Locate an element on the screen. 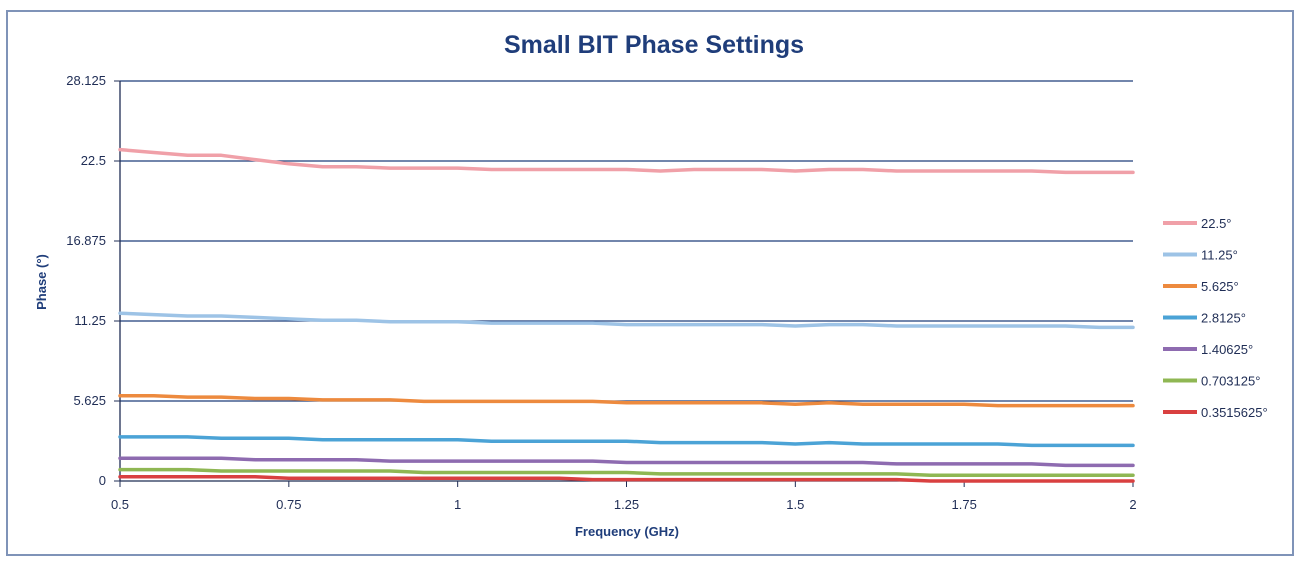 Image resolution: width=1301 pixels, height=561 pixels. x-axis-title: Frequency (GHz) is located at coordinates (627, 531).